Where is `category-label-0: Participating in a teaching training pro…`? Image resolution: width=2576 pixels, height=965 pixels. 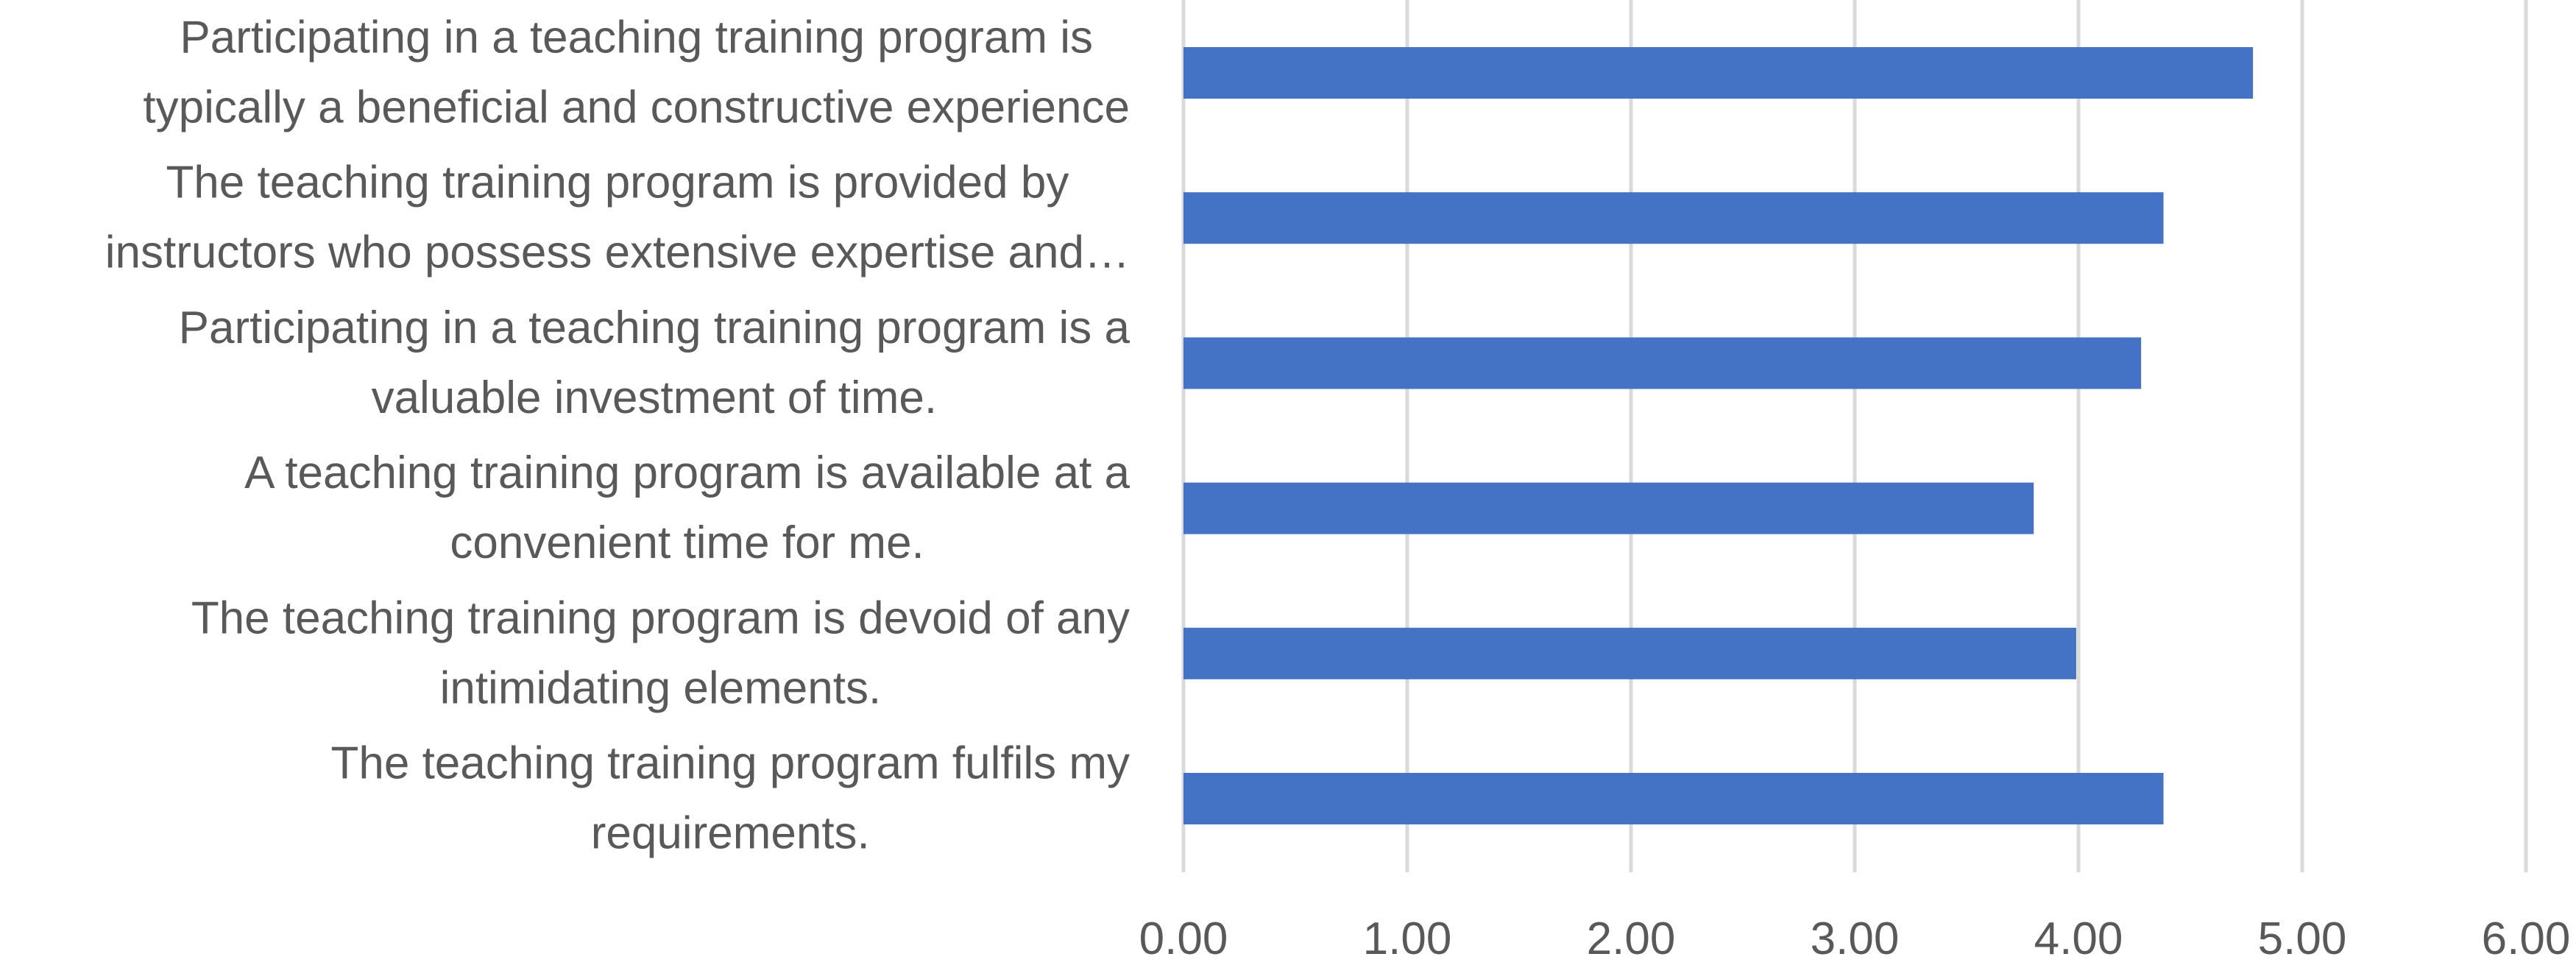
category-label-0: Participating in a teaching training pro… is located at coordinates (636, 73).